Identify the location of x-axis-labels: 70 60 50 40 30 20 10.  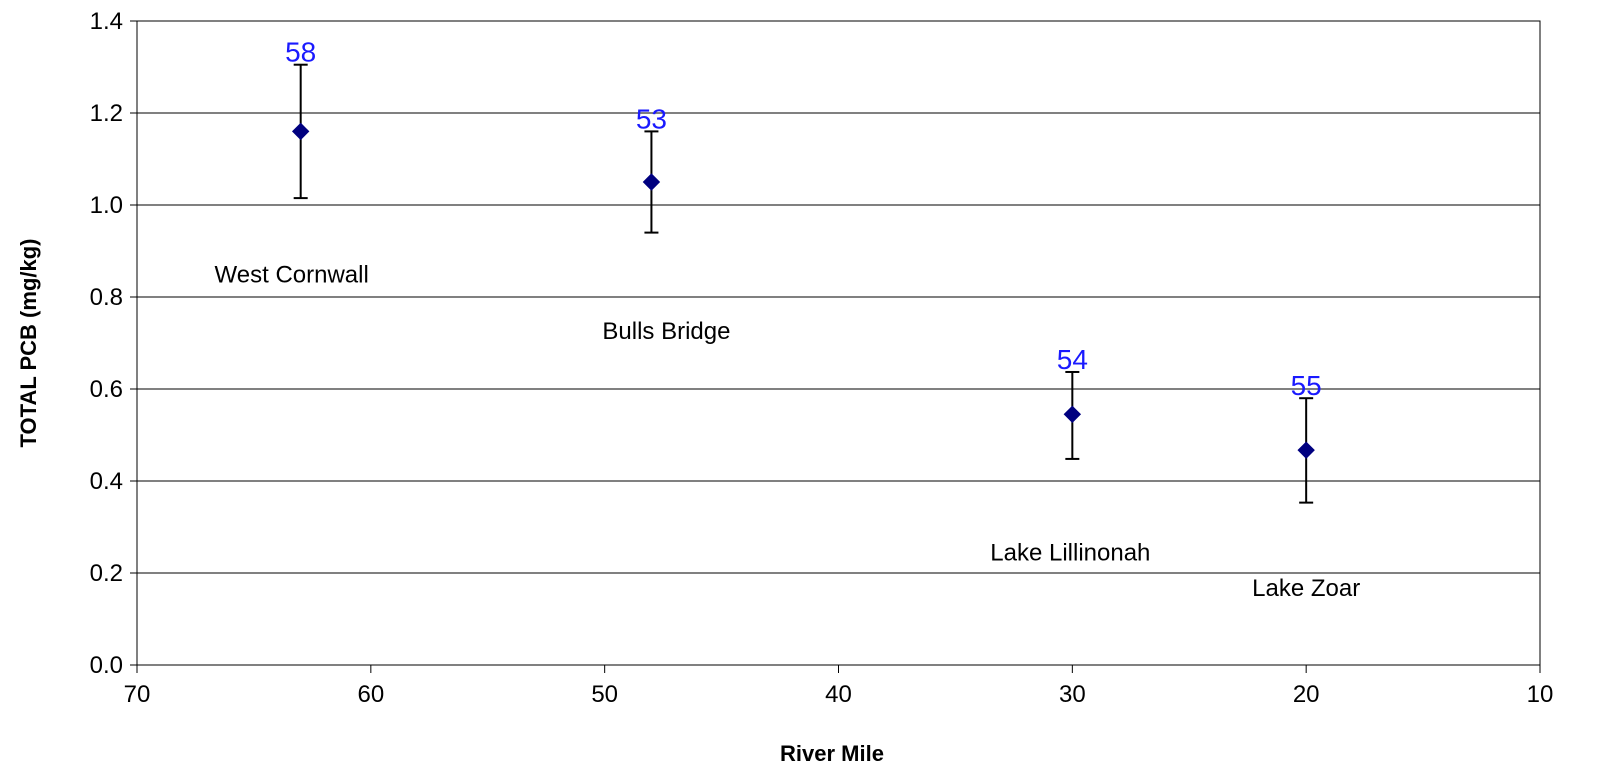
(839, 694).